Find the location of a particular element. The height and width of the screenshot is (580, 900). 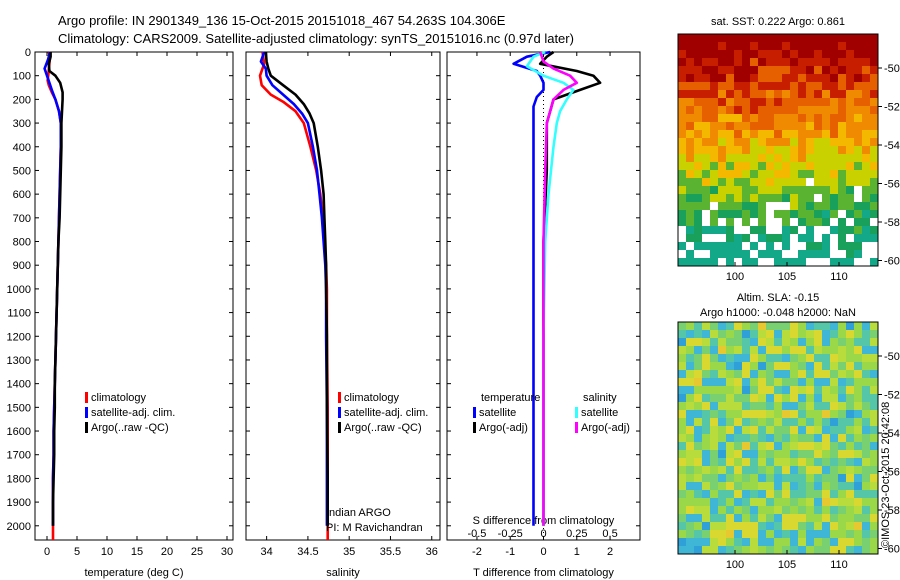

y-tick-label: 1200 is located at coordinates (19, 337).